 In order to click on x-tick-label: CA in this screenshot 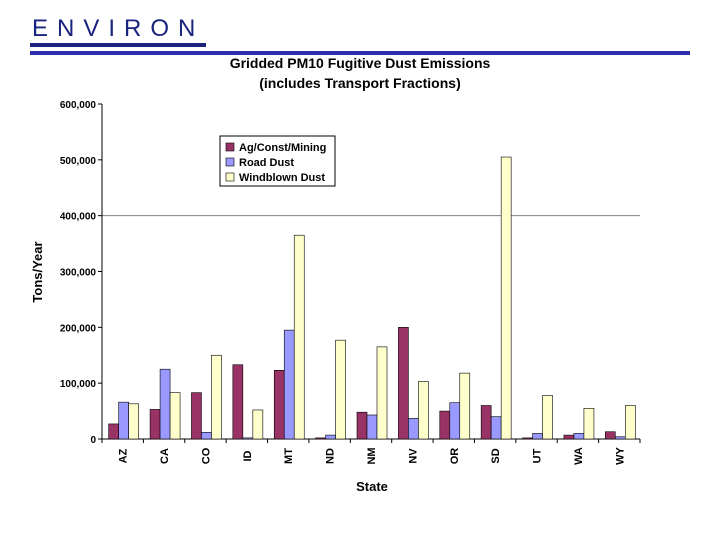, I will do `click(165, 456)`.